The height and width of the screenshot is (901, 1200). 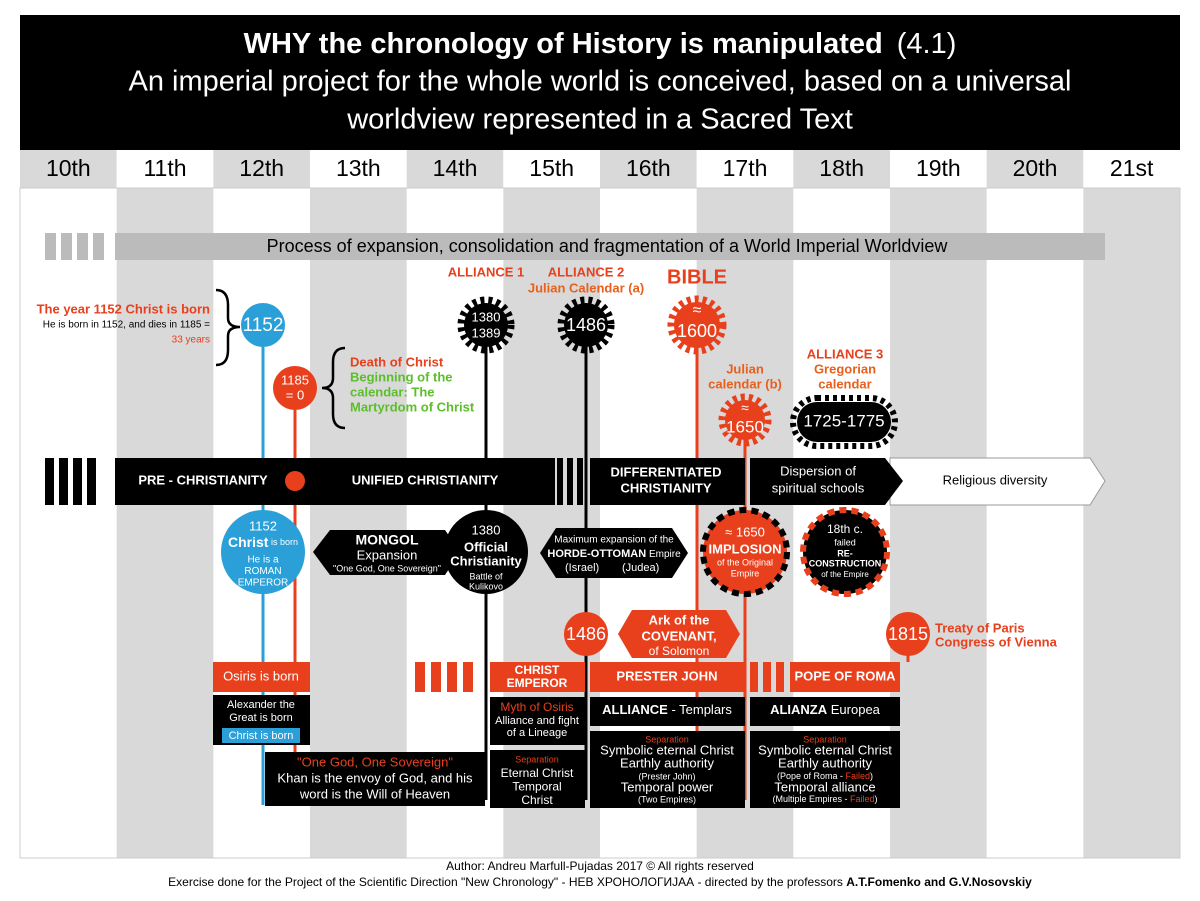 I want to click on century-label: 11th, so click(x=164, y=168).